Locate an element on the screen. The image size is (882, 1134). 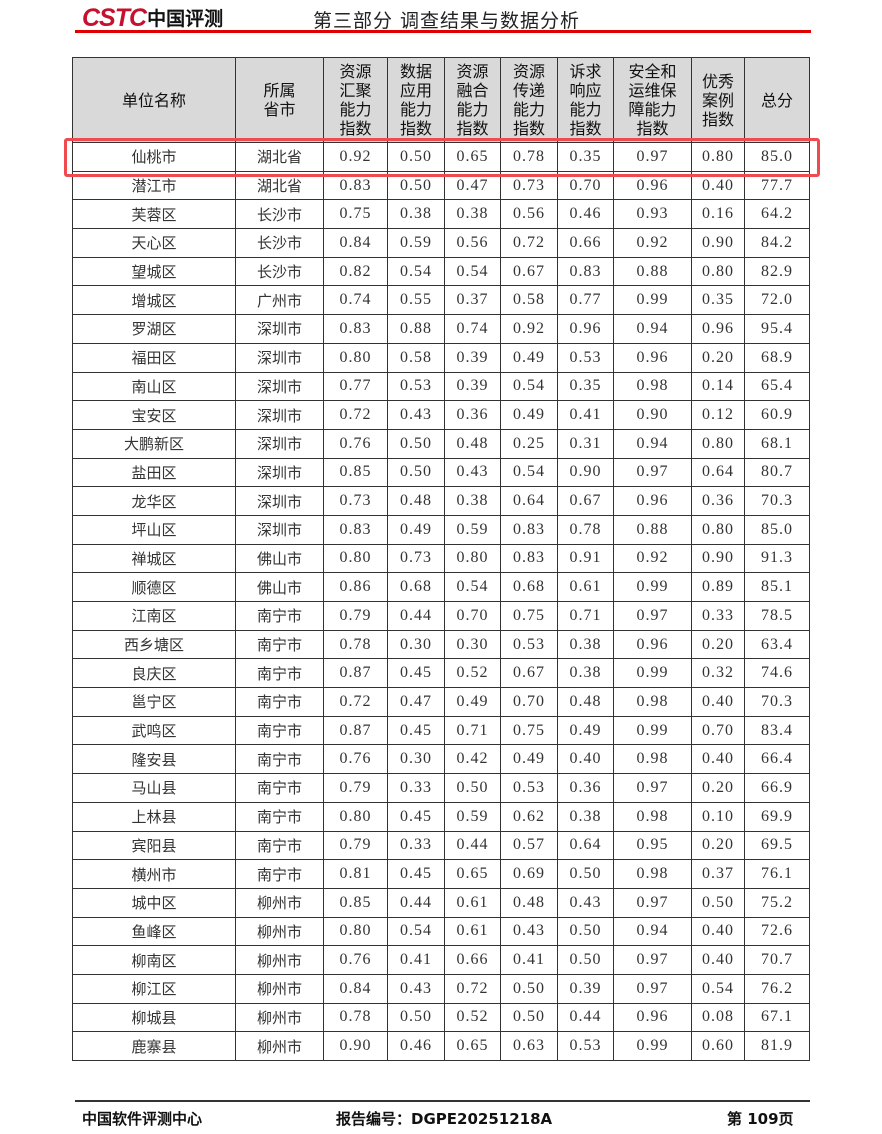
cell-index-value: 0.33 is located at coordinates (416, 845).